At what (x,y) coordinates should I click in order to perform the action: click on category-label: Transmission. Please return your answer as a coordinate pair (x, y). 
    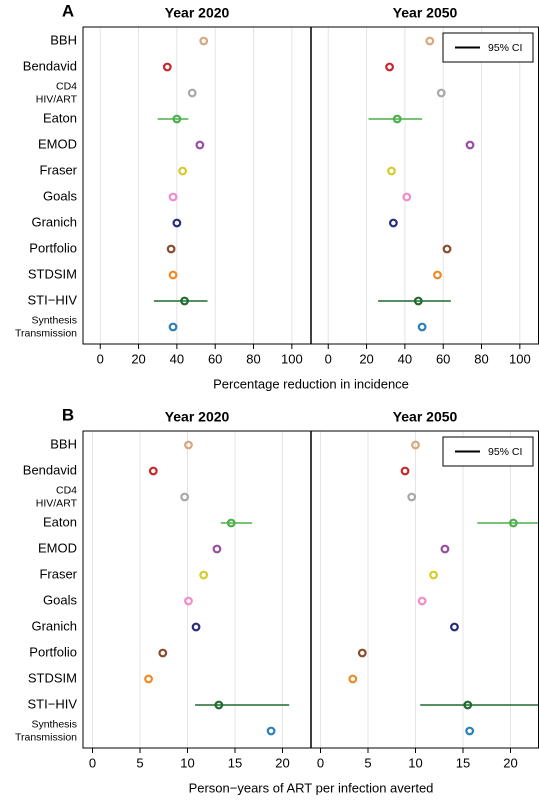
    Looking at the image, I should click on (46, 737).